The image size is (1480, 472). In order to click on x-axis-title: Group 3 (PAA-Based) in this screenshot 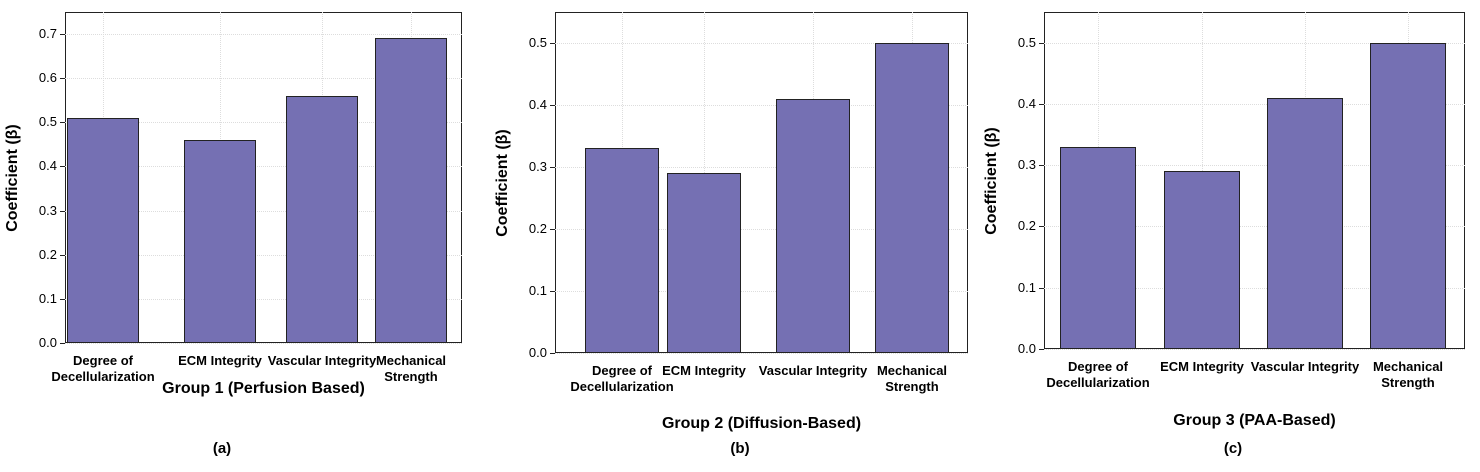, I will do `click(1254, 420)`.